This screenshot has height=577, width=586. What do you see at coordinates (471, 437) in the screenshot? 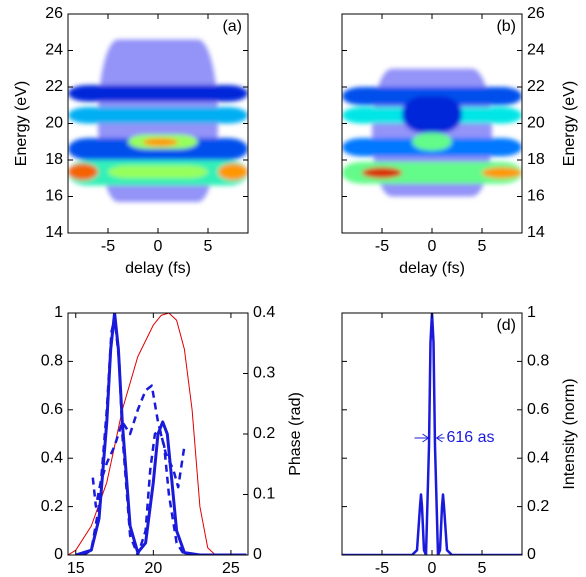
I see `annotation: 616 as` at bounding box center [471, 437].